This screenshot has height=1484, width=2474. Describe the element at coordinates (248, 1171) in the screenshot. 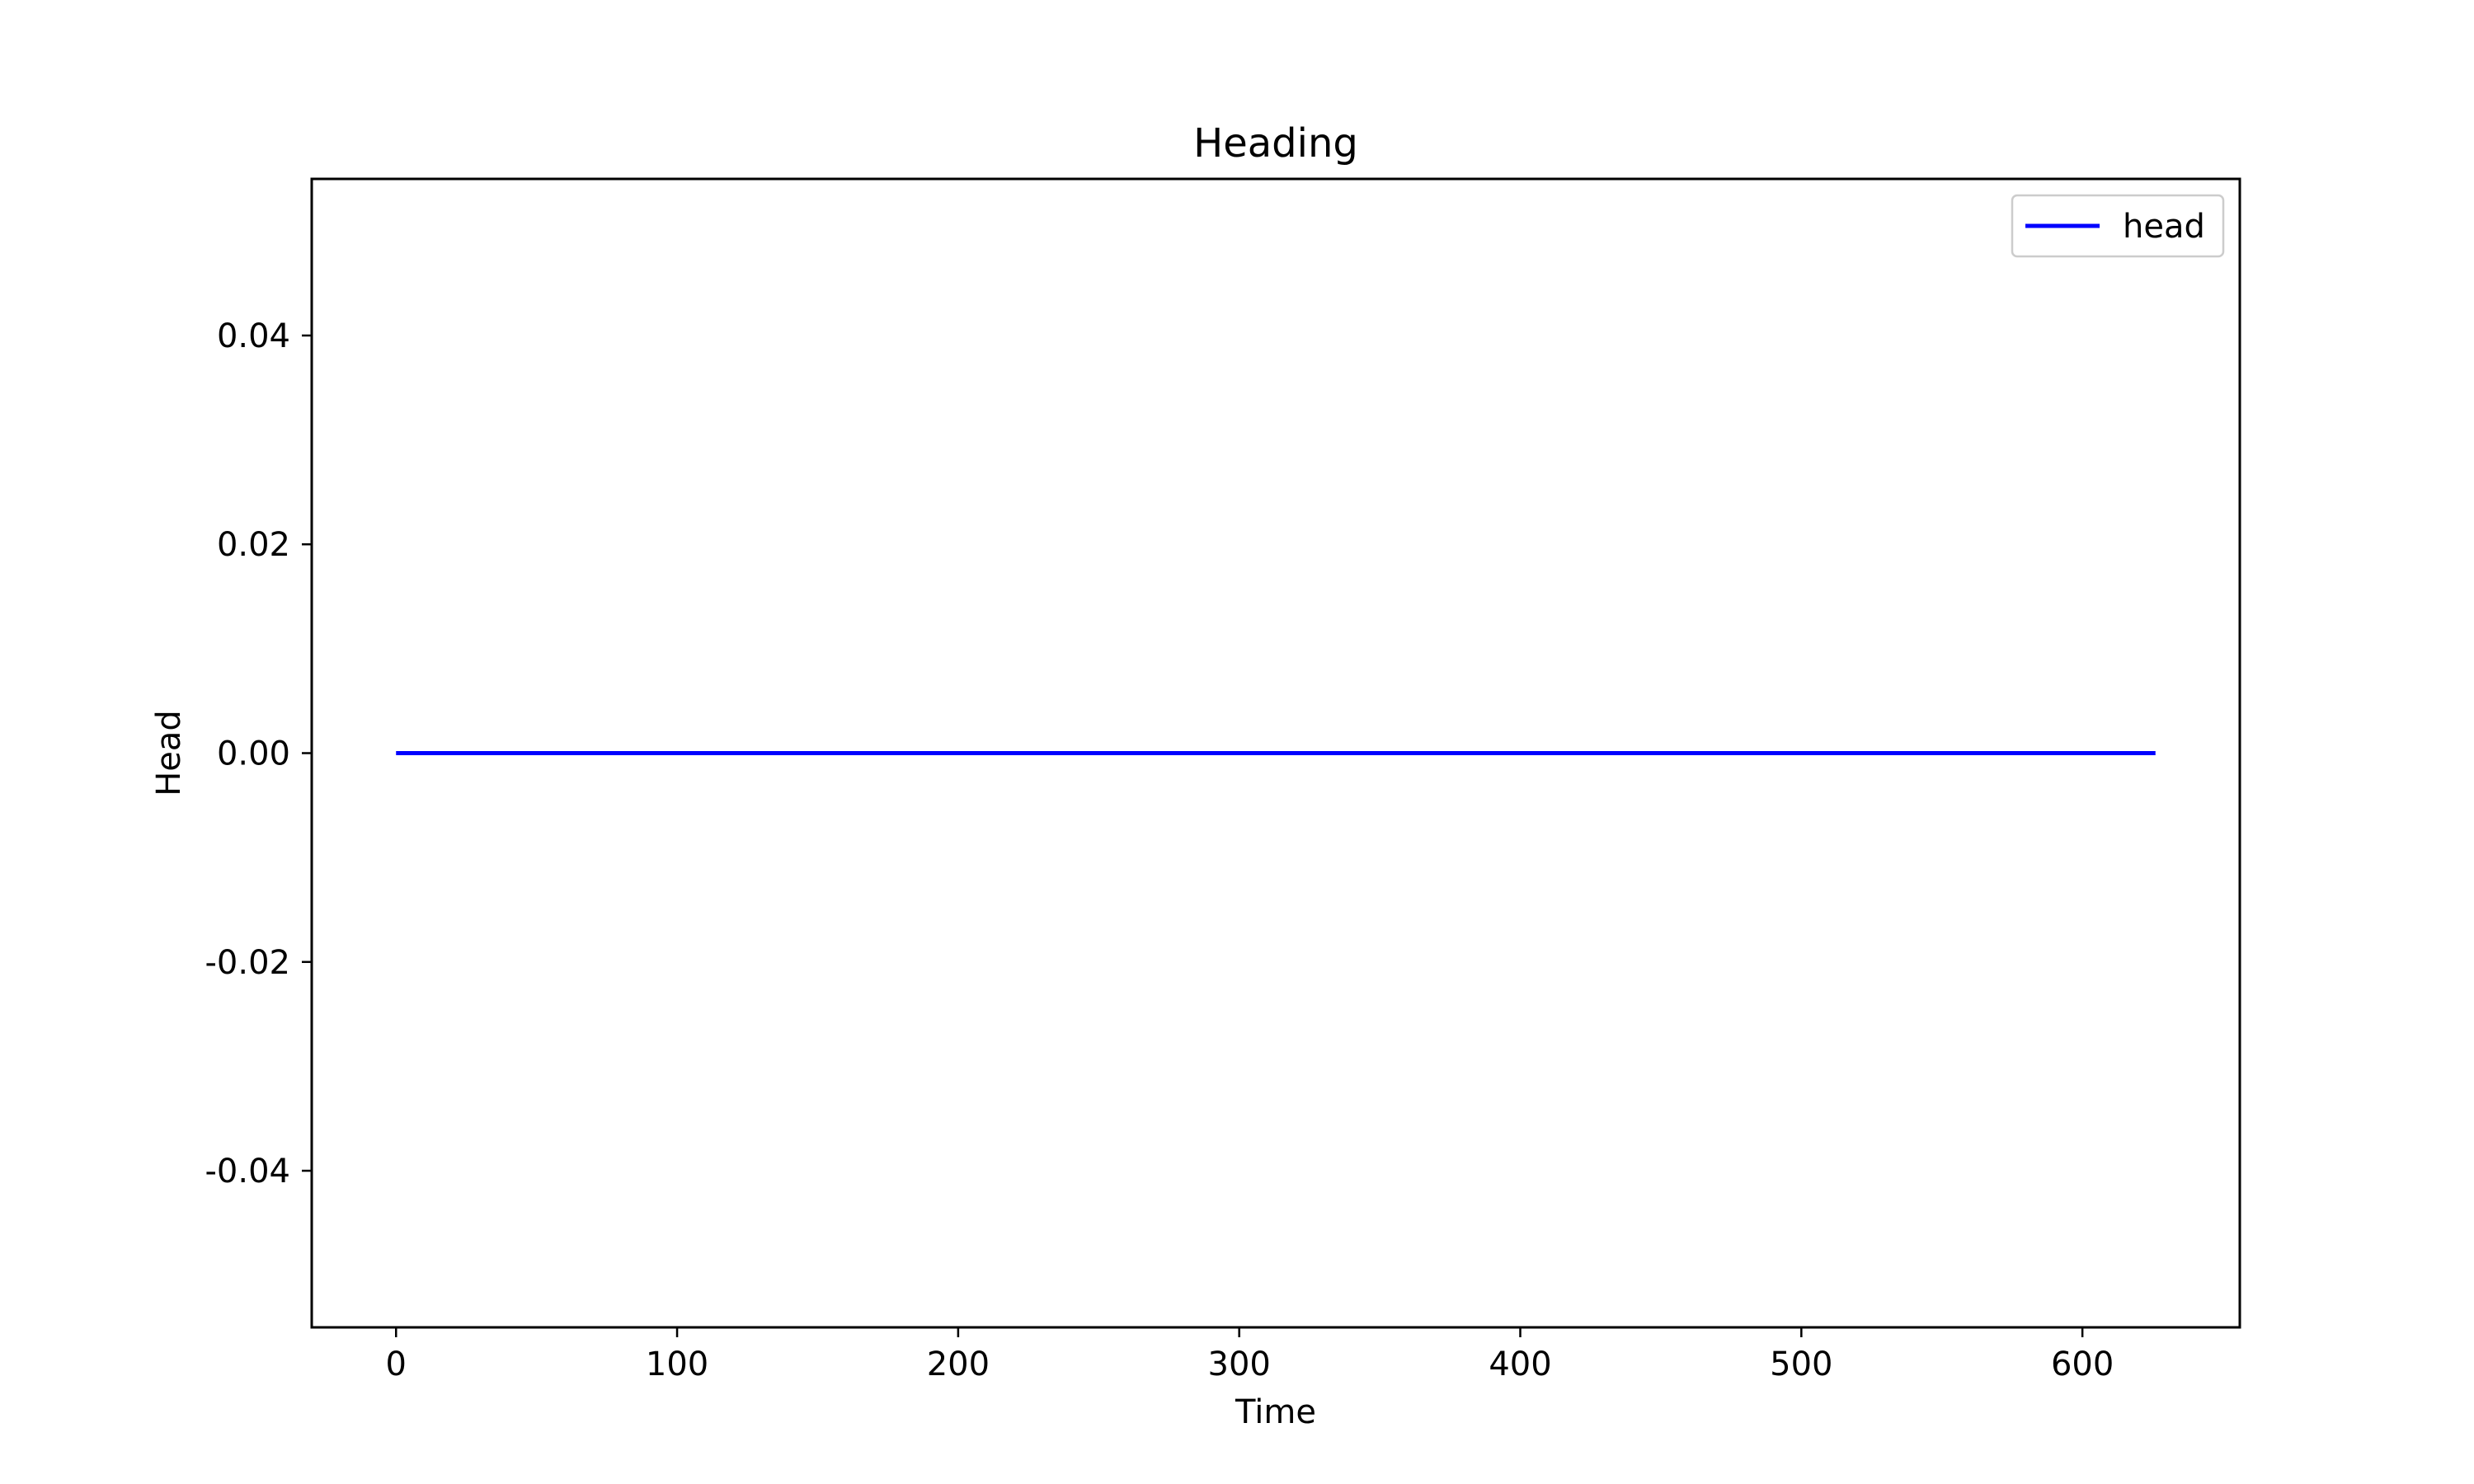

I see `y-tick-label: -0.04` at that location.